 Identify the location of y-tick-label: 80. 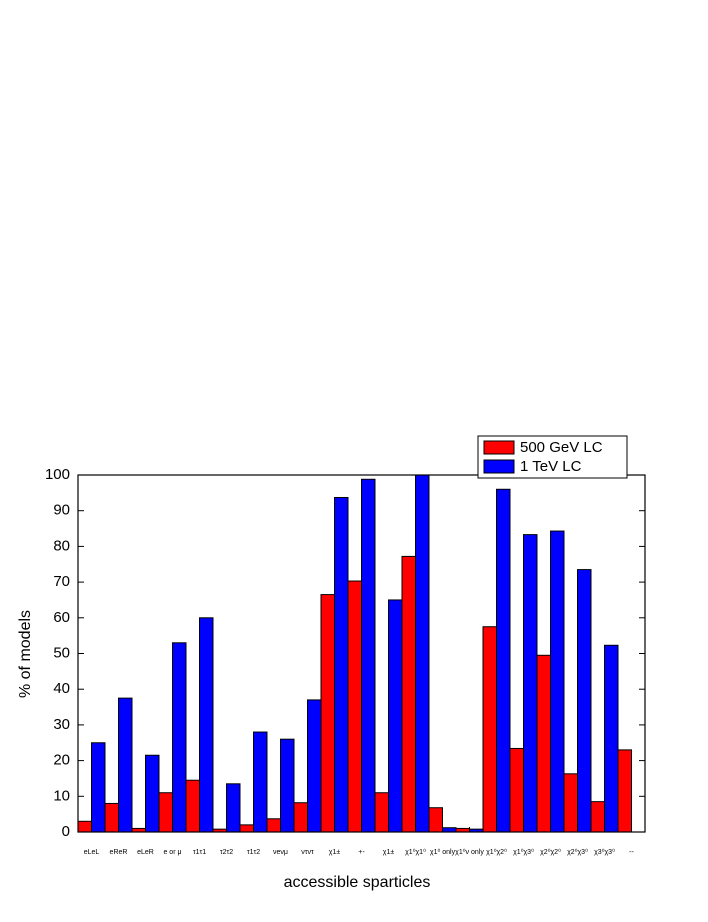
(61, 545).